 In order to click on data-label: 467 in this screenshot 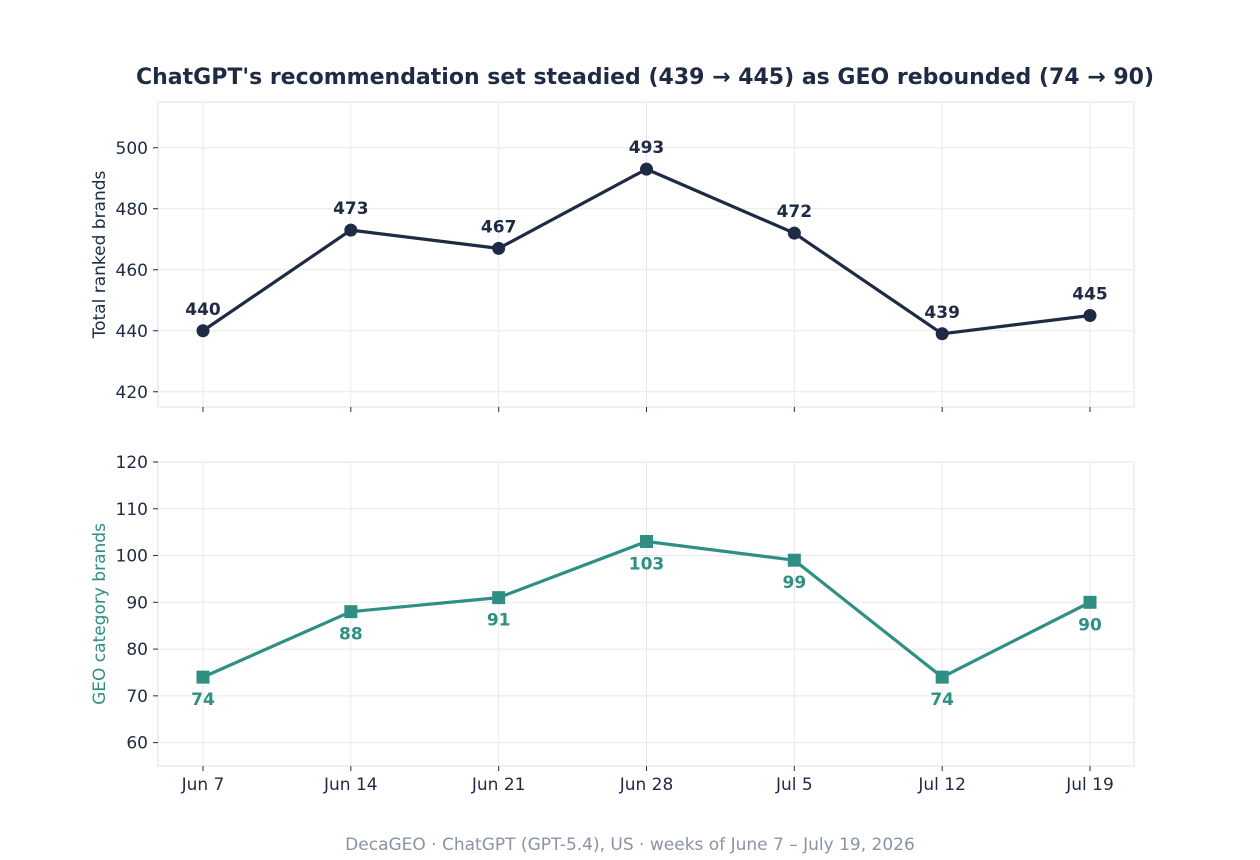, I will do `click(499, 227)`.